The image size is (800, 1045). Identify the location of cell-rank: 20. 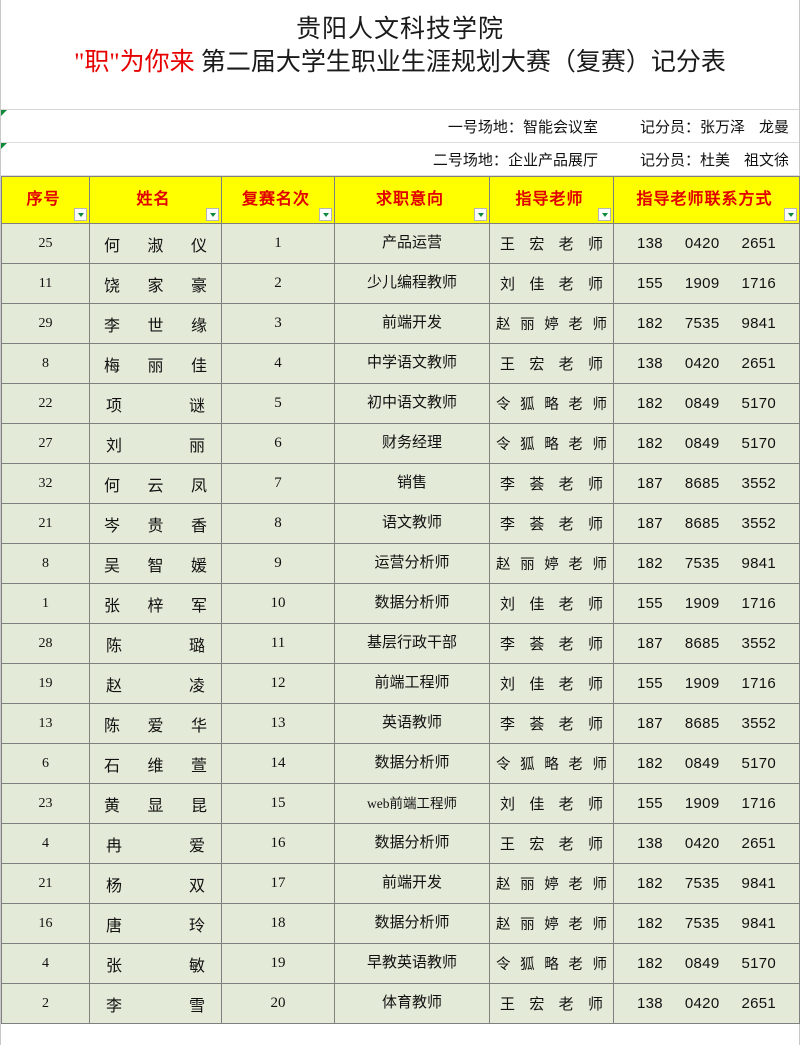
(278, 1003).